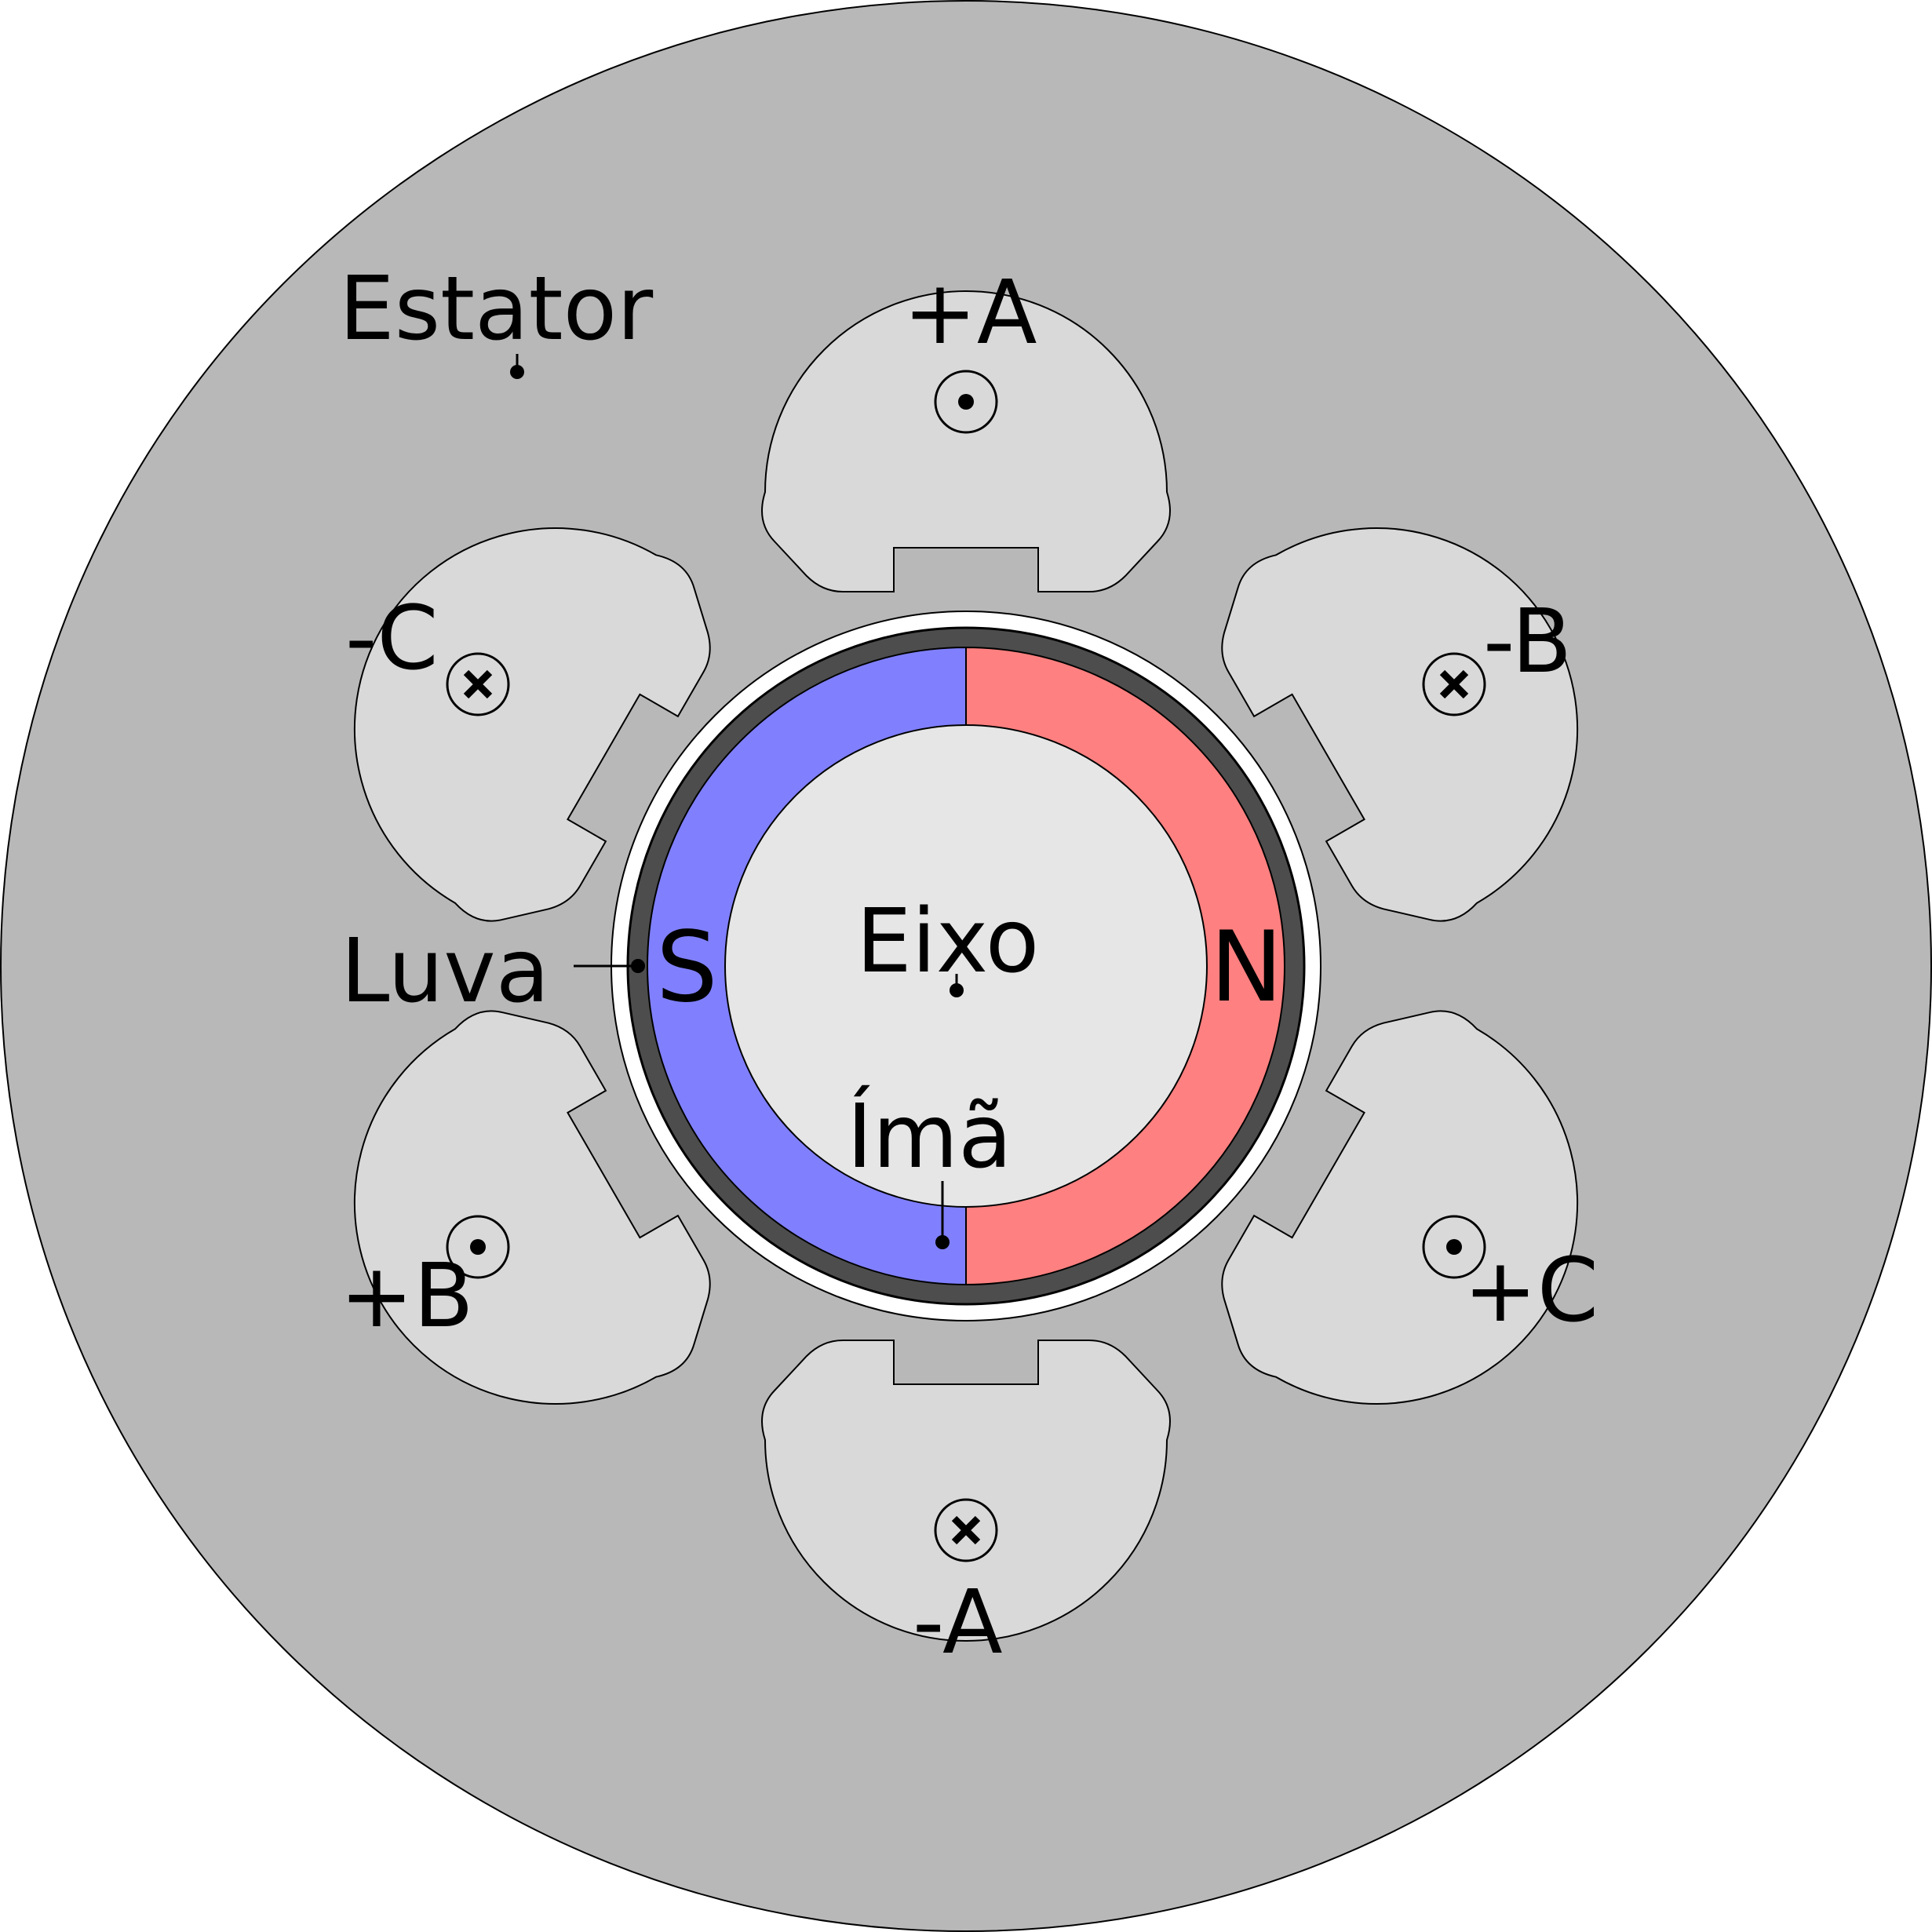 The width and height of the screenshot is (1932, 1932). I want to click on shaft-label: Eixo, so click(947, 942).